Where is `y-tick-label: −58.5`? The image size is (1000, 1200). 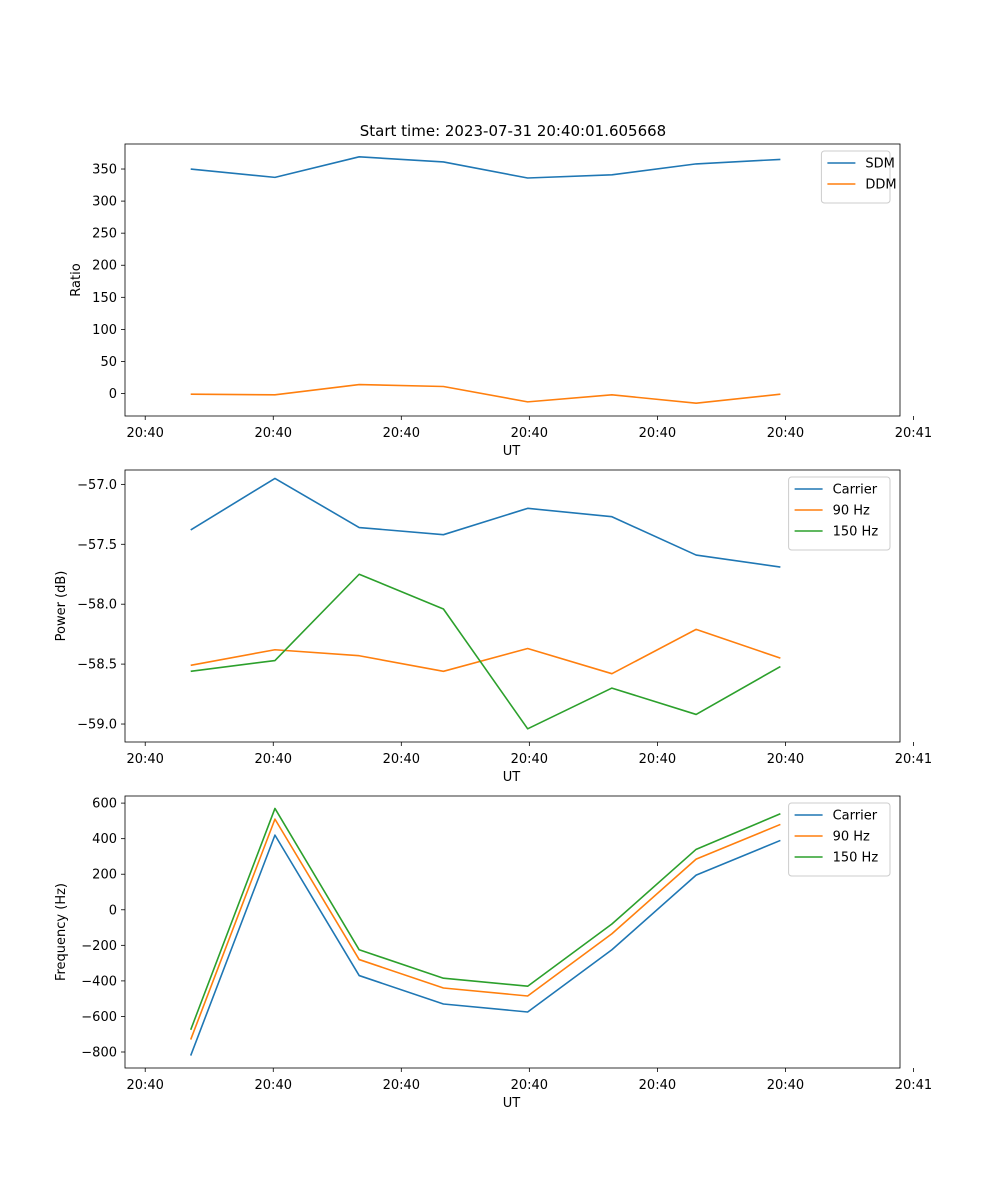 y-tick-label: −58.5 is located at coordinates (97, 665).